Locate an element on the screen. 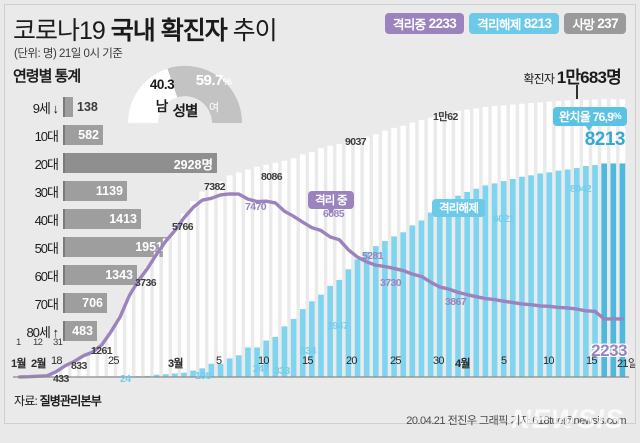  age-section-heading: 연령별 통계 is located at coordinates (47, 76).